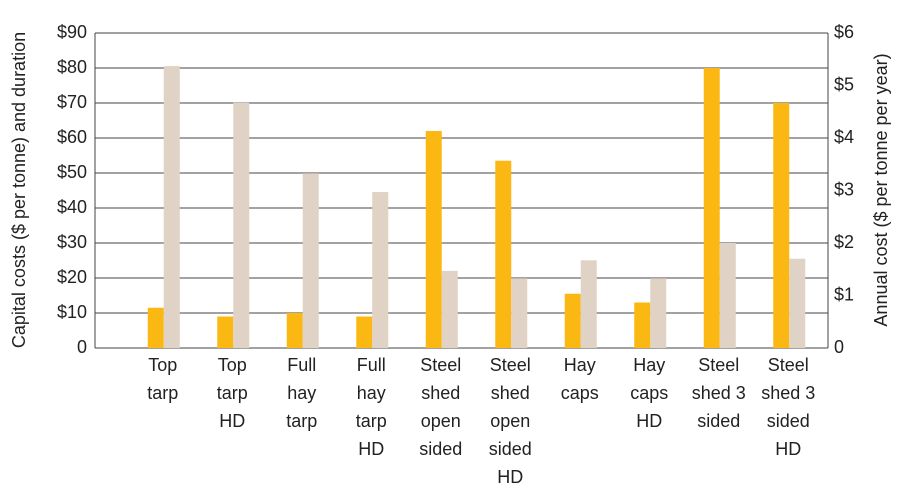  What do you see at coordinates (301, 393) in the screenshot?
I see `x-tick-label: Full hay tarp` at bounding box center [301, 393].